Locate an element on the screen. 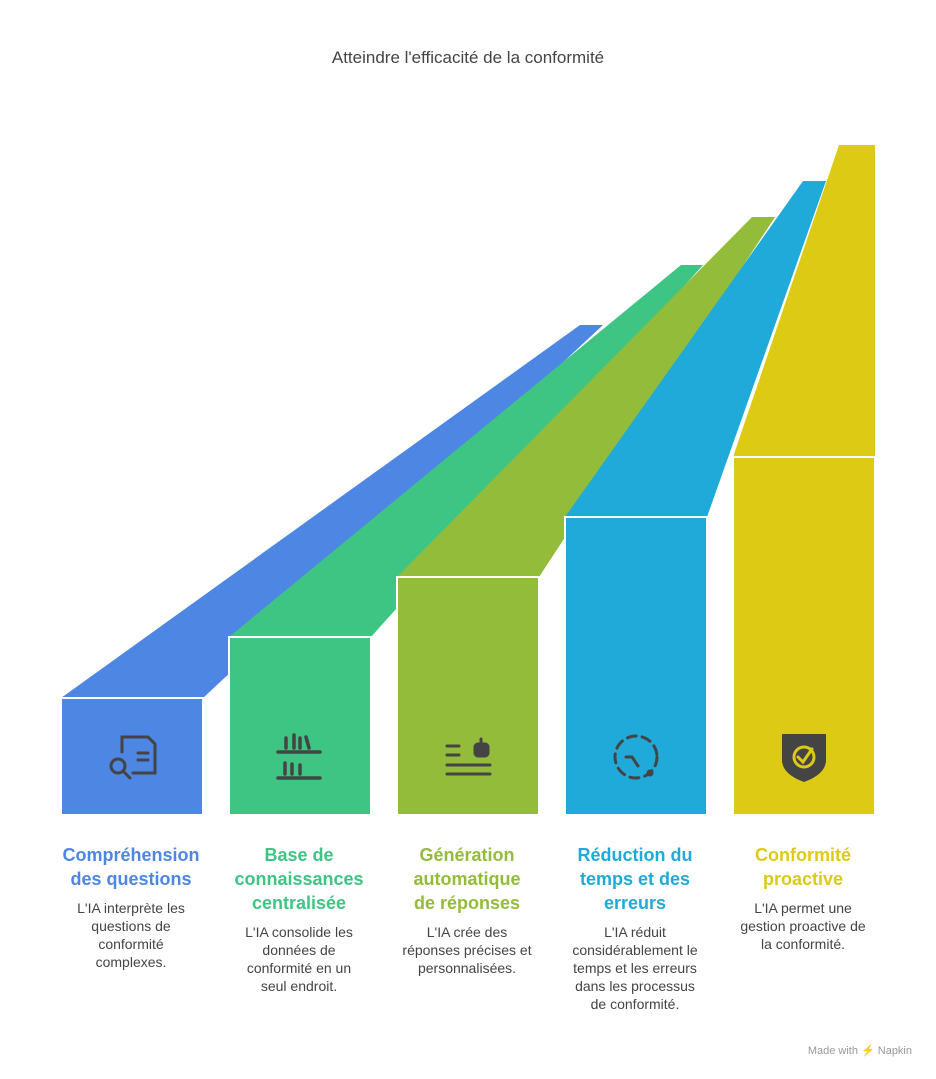  title-line: des questions is located at coordinates (131, 879).